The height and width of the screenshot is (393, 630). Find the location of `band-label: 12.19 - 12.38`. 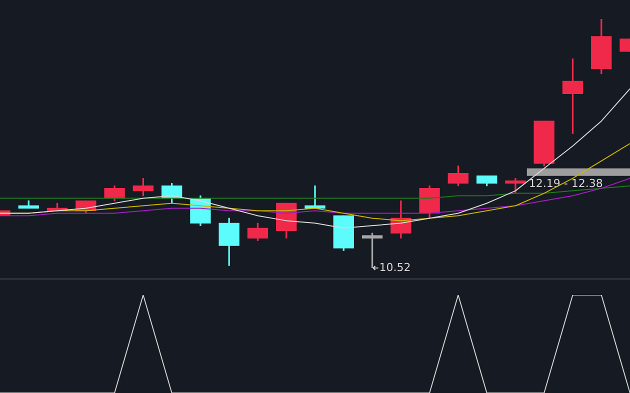

band-label: 12.19 - 12.38 is located at coordinates (565, 183).